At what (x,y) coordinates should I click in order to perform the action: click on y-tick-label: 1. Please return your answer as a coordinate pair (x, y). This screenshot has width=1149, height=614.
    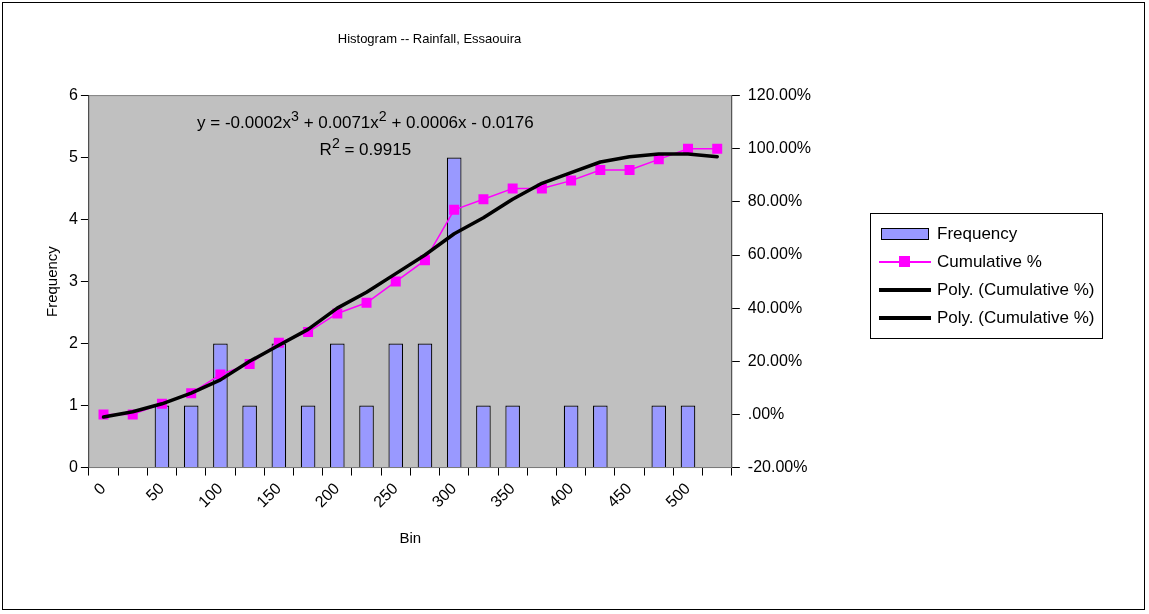
    Looking at the image, I should click on (73, 404).